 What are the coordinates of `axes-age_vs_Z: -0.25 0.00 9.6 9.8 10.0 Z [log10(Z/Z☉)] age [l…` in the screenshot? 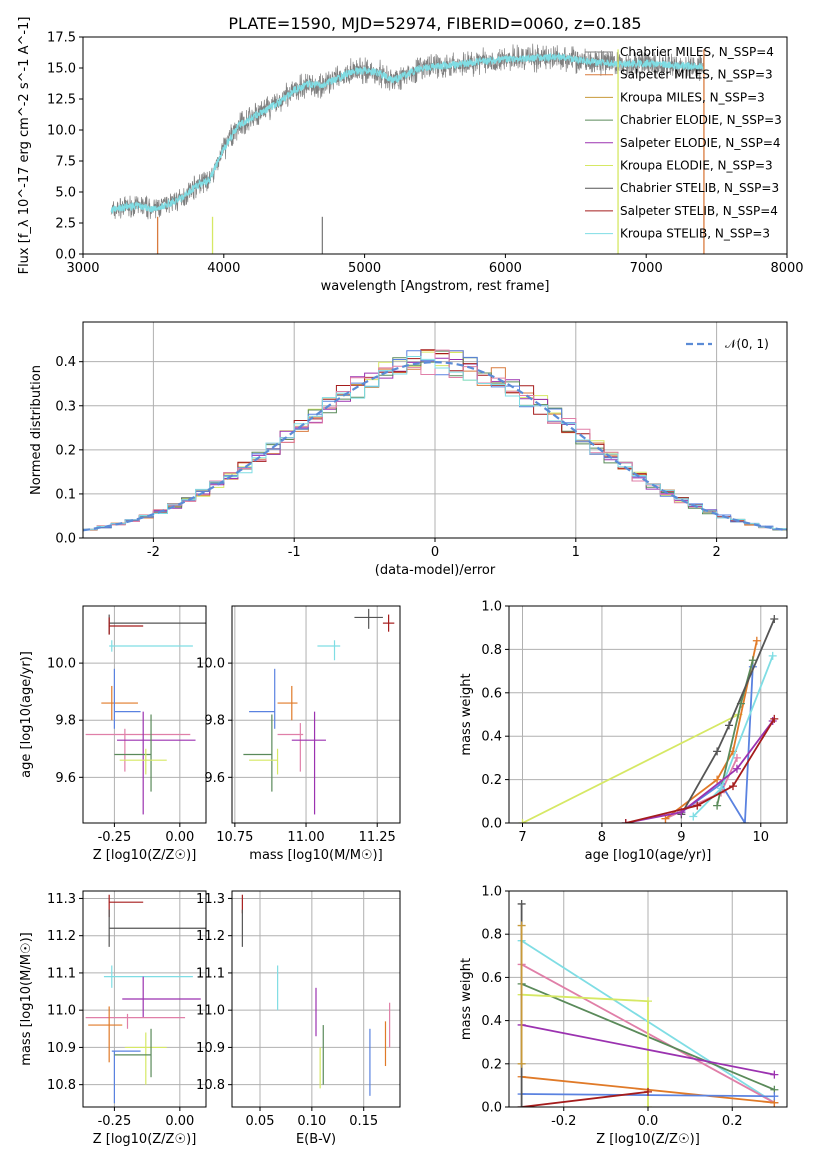 It's located at (113, 734).